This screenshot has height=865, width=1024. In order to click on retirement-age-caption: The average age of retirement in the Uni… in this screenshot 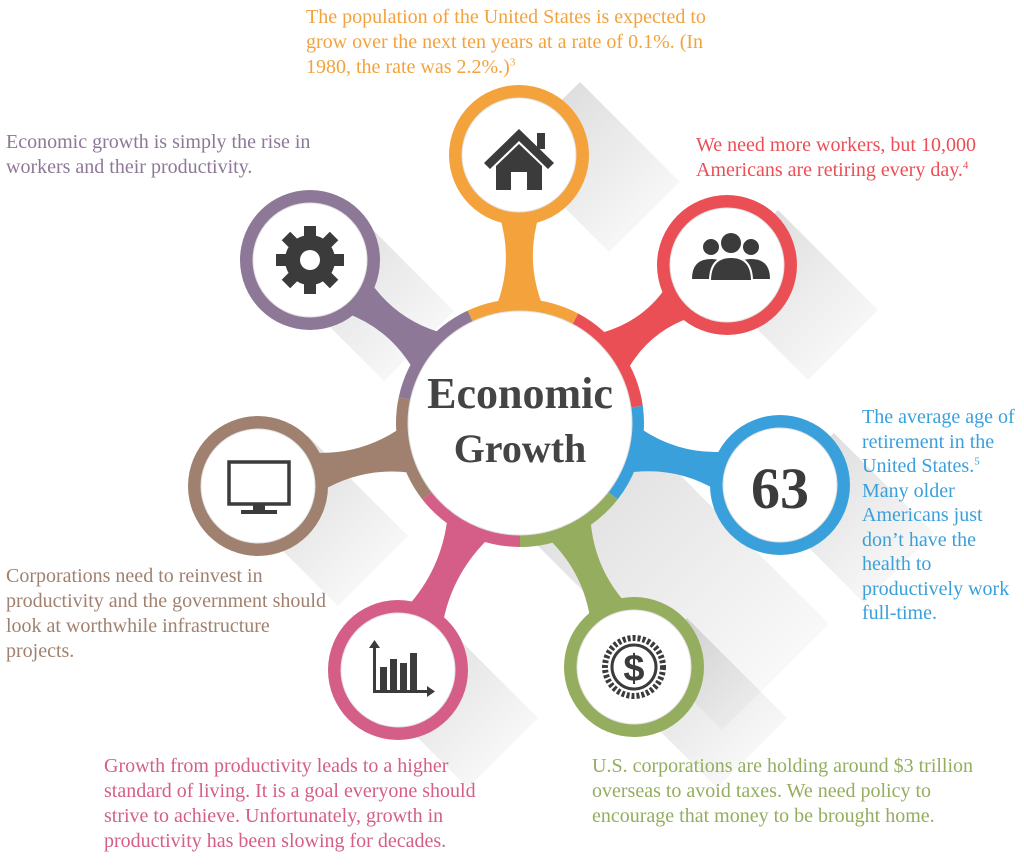, I will do `click(942, 515)`.